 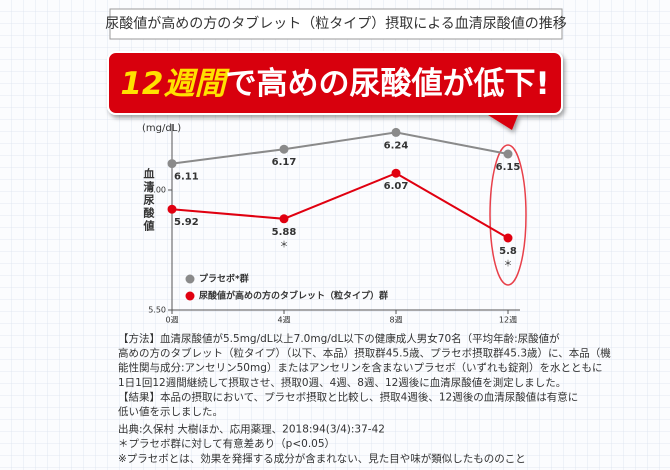 I want to click on x-tick-label: 0週, so click(x=171, y=320).